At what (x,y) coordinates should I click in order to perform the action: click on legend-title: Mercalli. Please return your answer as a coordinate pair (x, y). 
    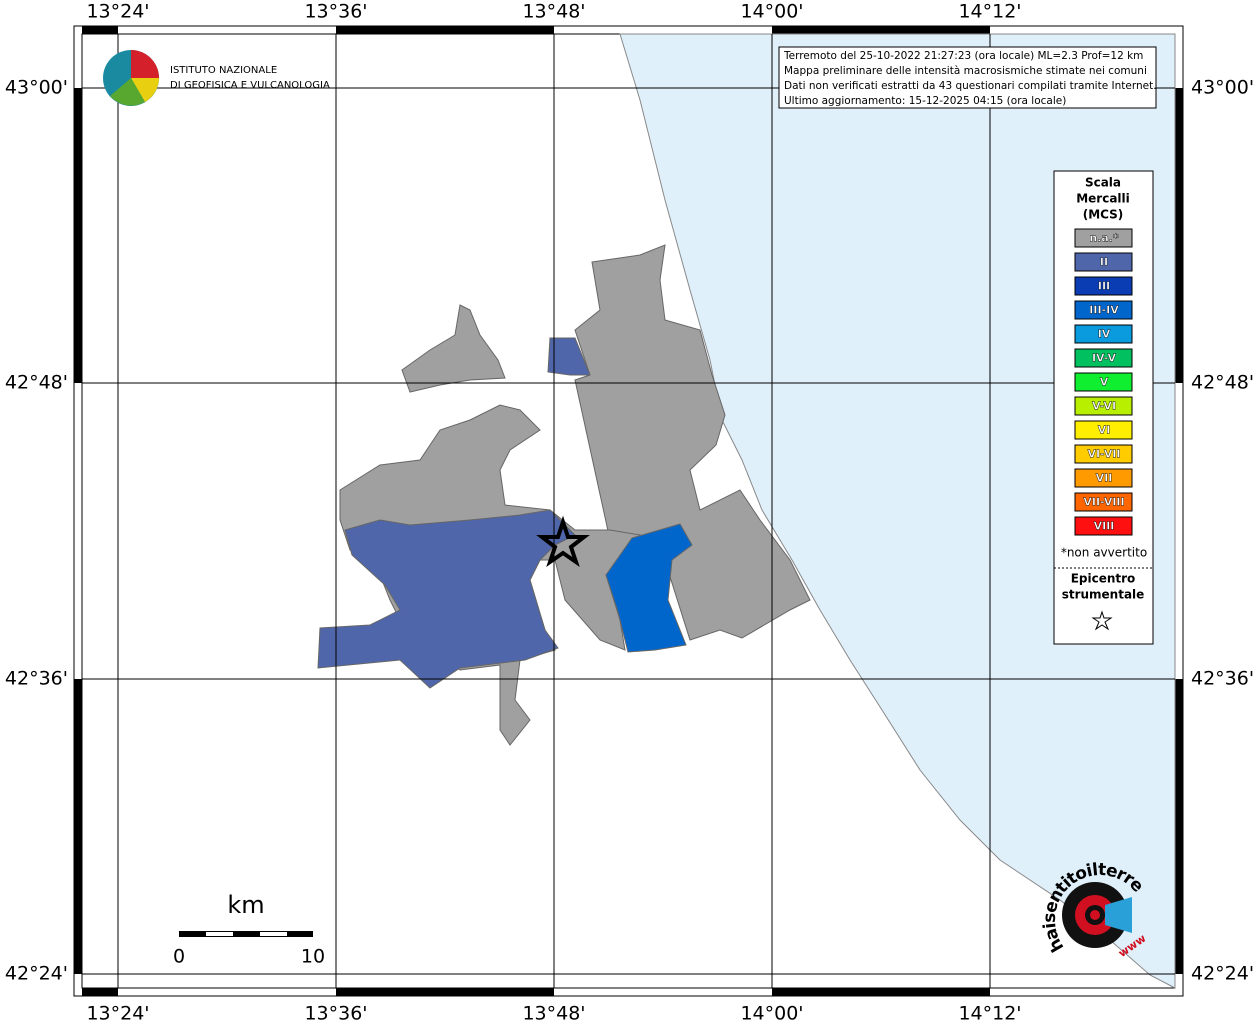
    Looking at the image, I should click on (1103, 199).